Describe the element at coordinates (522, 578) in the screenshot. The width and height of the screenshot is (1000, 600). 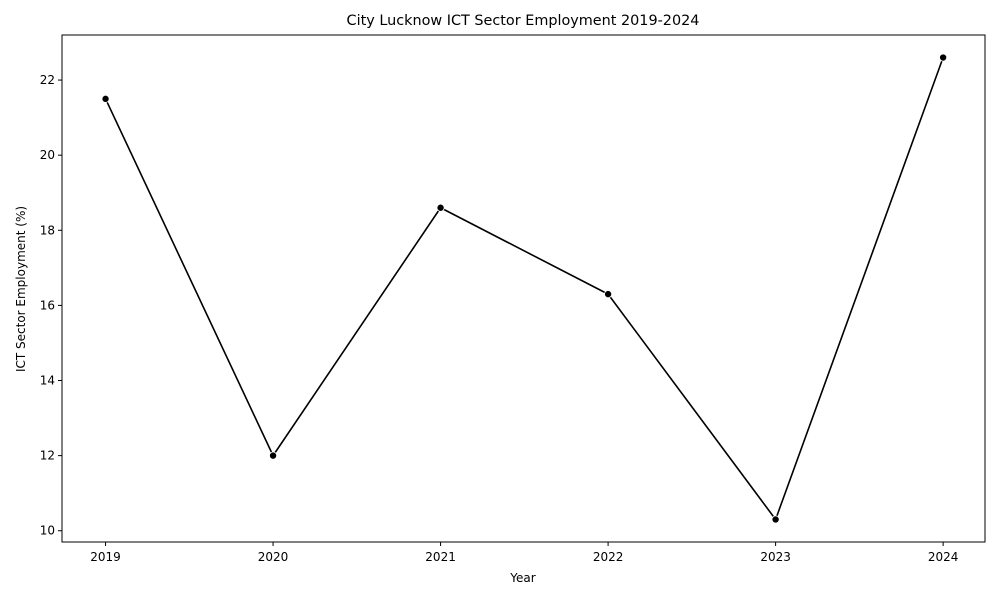
I see `x-axis-label: Year` at that location.